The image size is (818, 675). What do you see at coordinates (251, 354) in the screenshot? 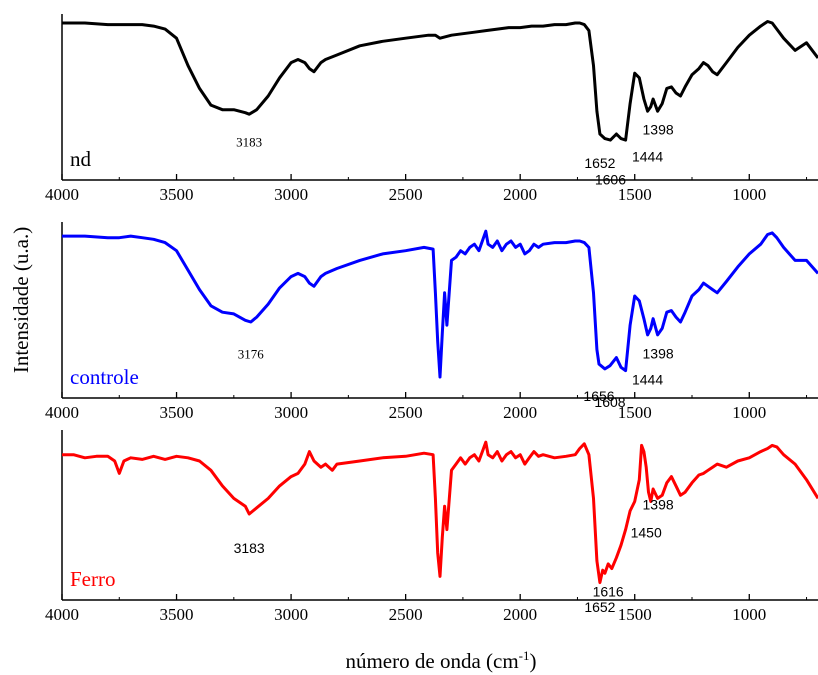
I see `peak-label: 3176` at bounding box center [251, 354].